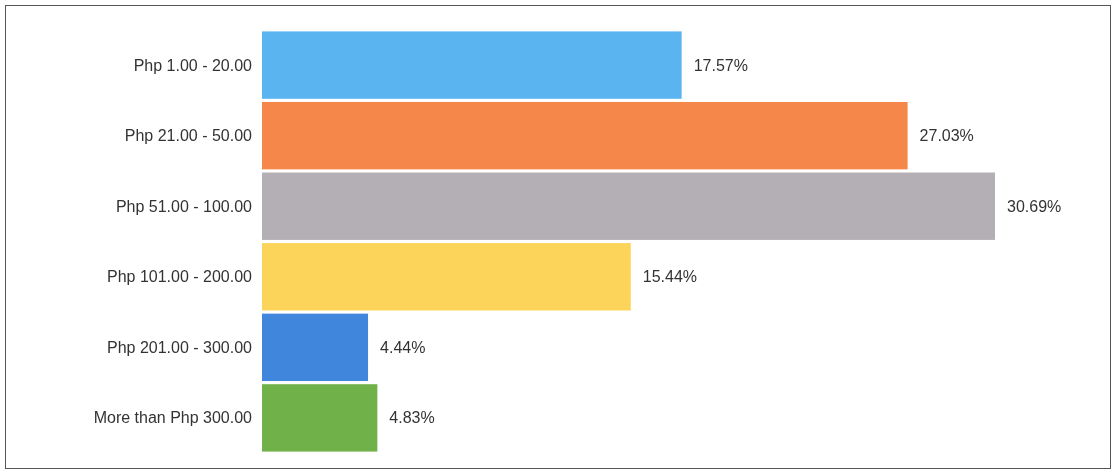 This screenshot has width=1116, height=474. I want to click on y-tick-label: Php 201.00 - 300.00, so click(179, 347).